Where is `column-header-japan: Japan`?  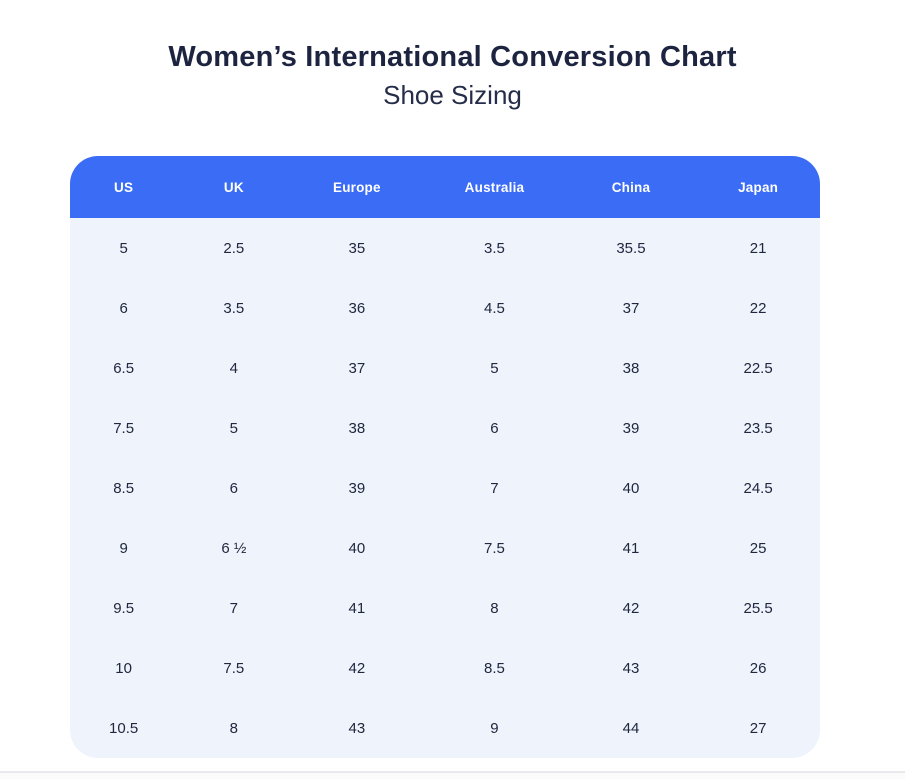
column-header-japan: Japan is located at coordinates (758, 187).